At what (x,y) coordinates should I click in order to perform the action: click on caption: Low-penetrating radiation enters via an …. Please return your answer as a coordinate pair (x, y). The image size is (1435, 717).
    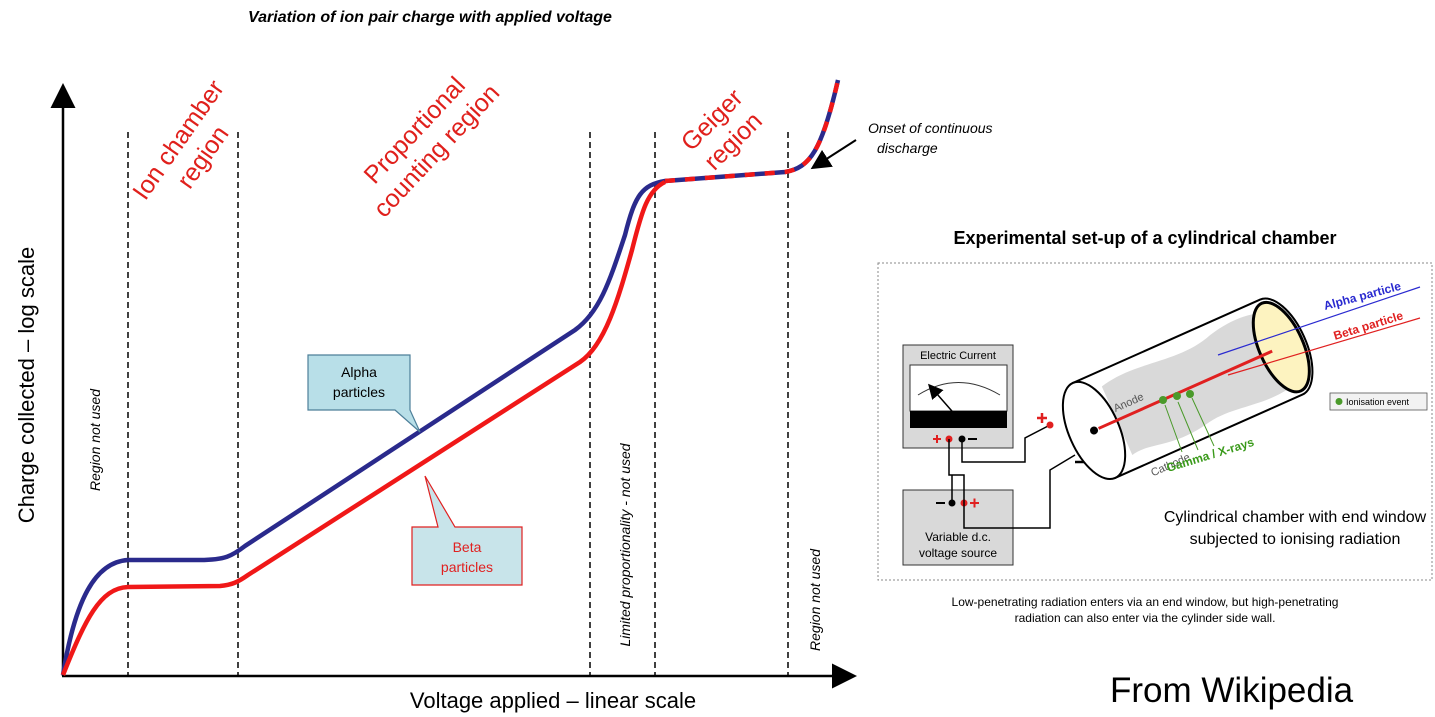
    Looking at the image, I should click on (1145, 602).